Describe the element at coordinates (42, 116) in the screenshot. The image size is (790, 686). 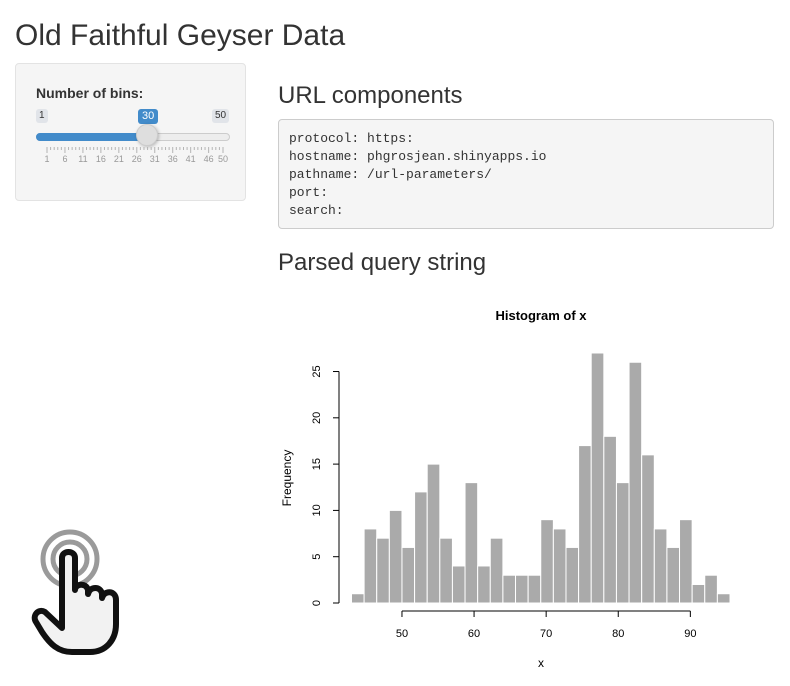
I see `slider-min-label: 1` at that location.